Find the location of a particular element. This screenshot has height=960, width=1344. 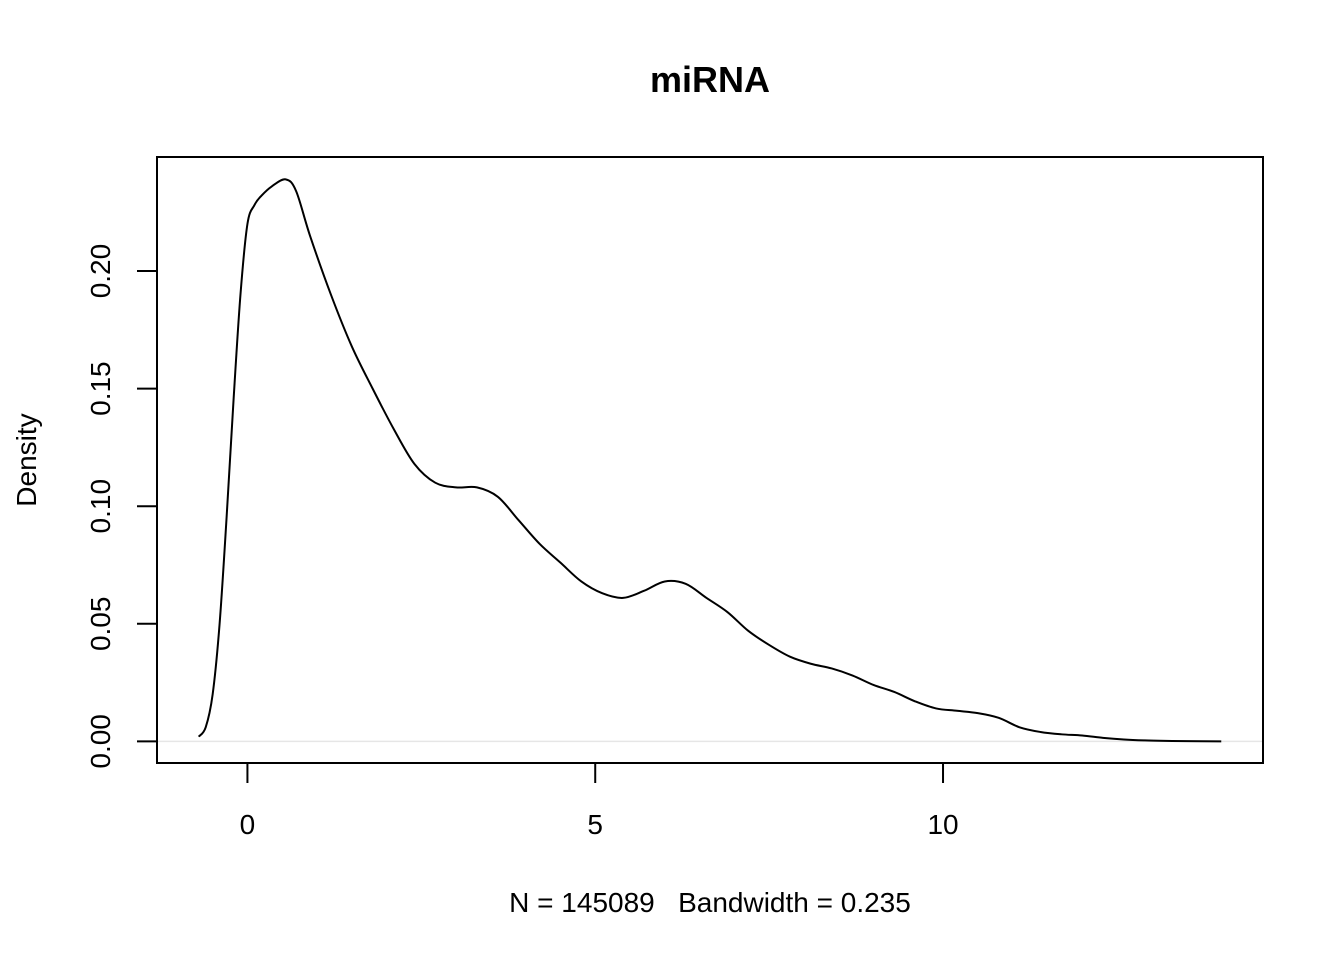

y-tick-label: 0.05 is located at coordinates (100, 624).